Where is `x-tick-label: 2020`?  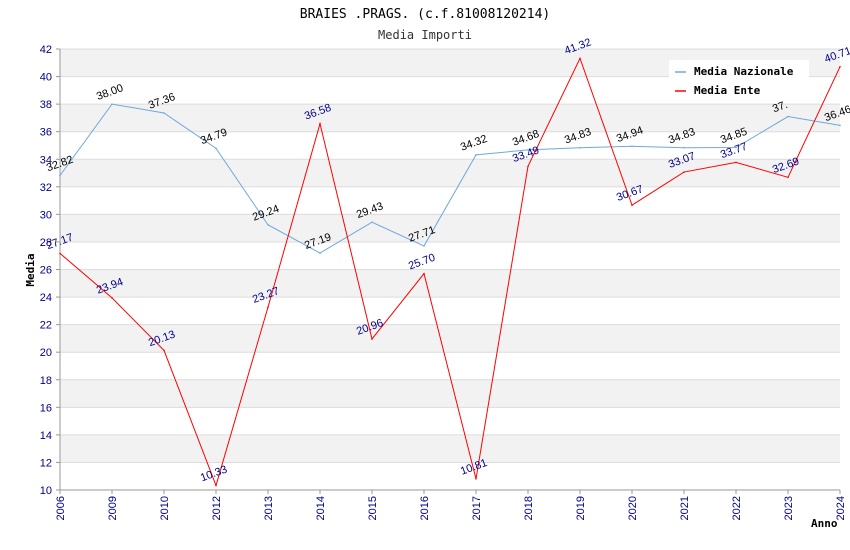
x-tick-label: 2020 is located at coordinates (633, 508).